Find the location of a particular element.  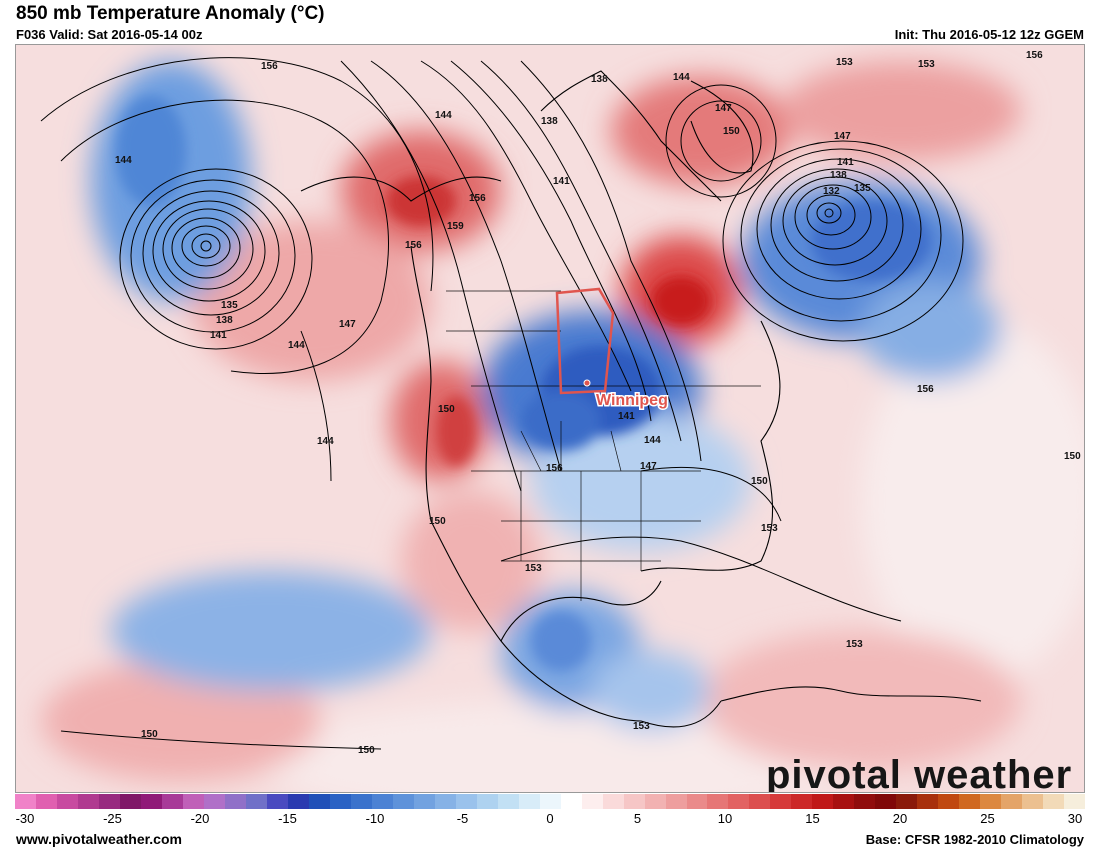

scale-tick-label: -20 is located at coordinates (200, 818).